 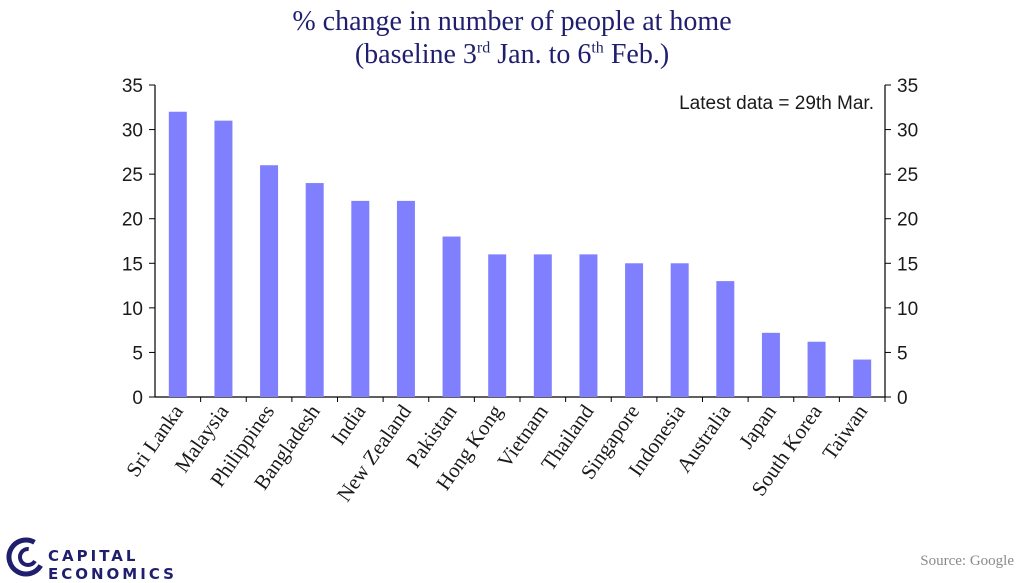 What do you see at coordinates (132, 86) in the screenshot?
I see `y-tick-label-left: 35` at bounding box center [132, 86].